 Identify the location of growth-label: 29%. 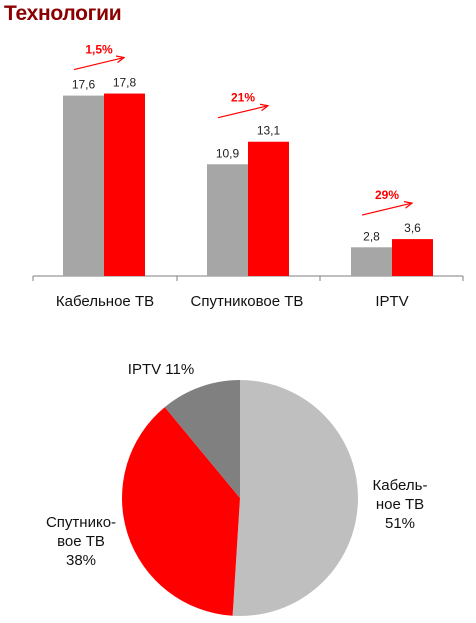
(387, 195).